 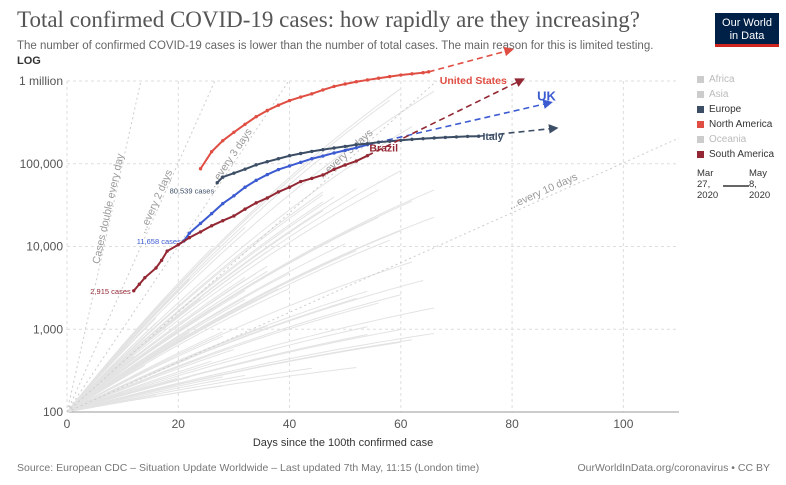 What do you see at coordinates (725, 109) in the screenshot?
I see `legend-label: Europe` at bounding box center [725, 109].